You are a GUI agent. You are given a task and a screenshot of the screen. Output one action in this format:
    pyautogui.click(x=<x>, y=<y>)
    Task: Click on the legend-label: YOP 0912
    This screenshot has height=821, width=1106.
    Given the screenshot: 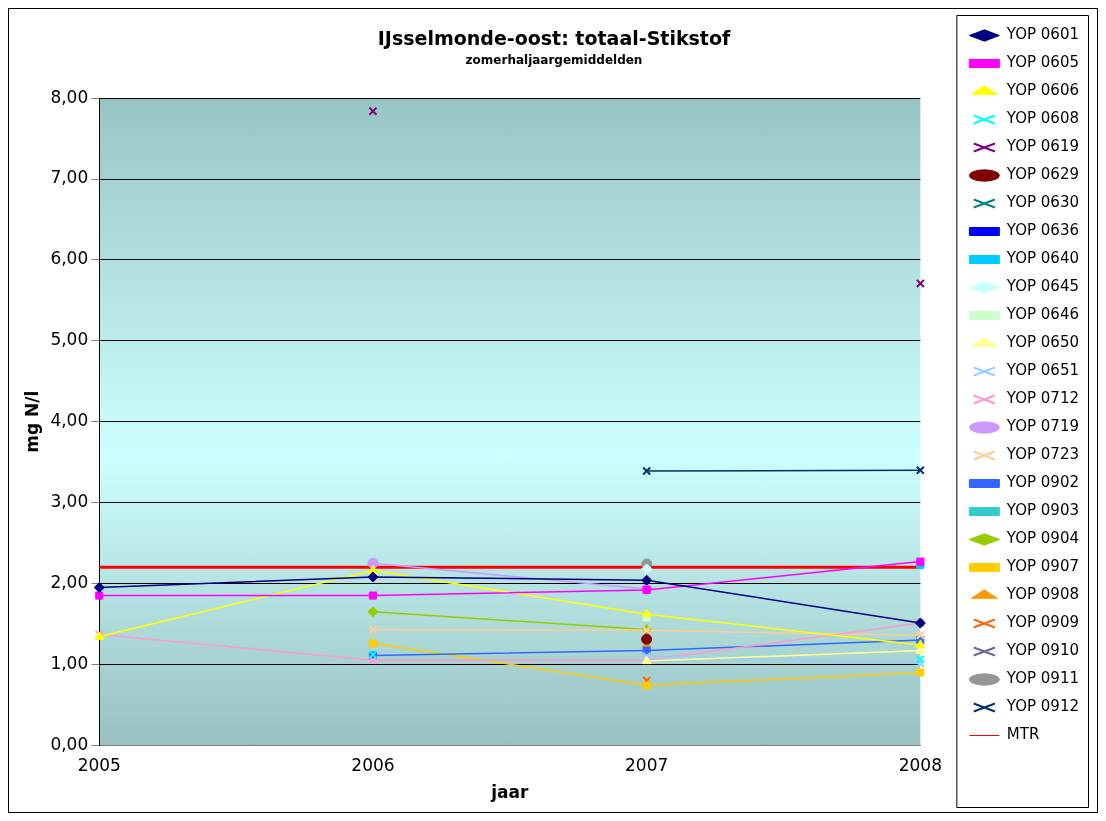 What is the action you would take?
    pyautogui.click(x=1042, y=706)
    